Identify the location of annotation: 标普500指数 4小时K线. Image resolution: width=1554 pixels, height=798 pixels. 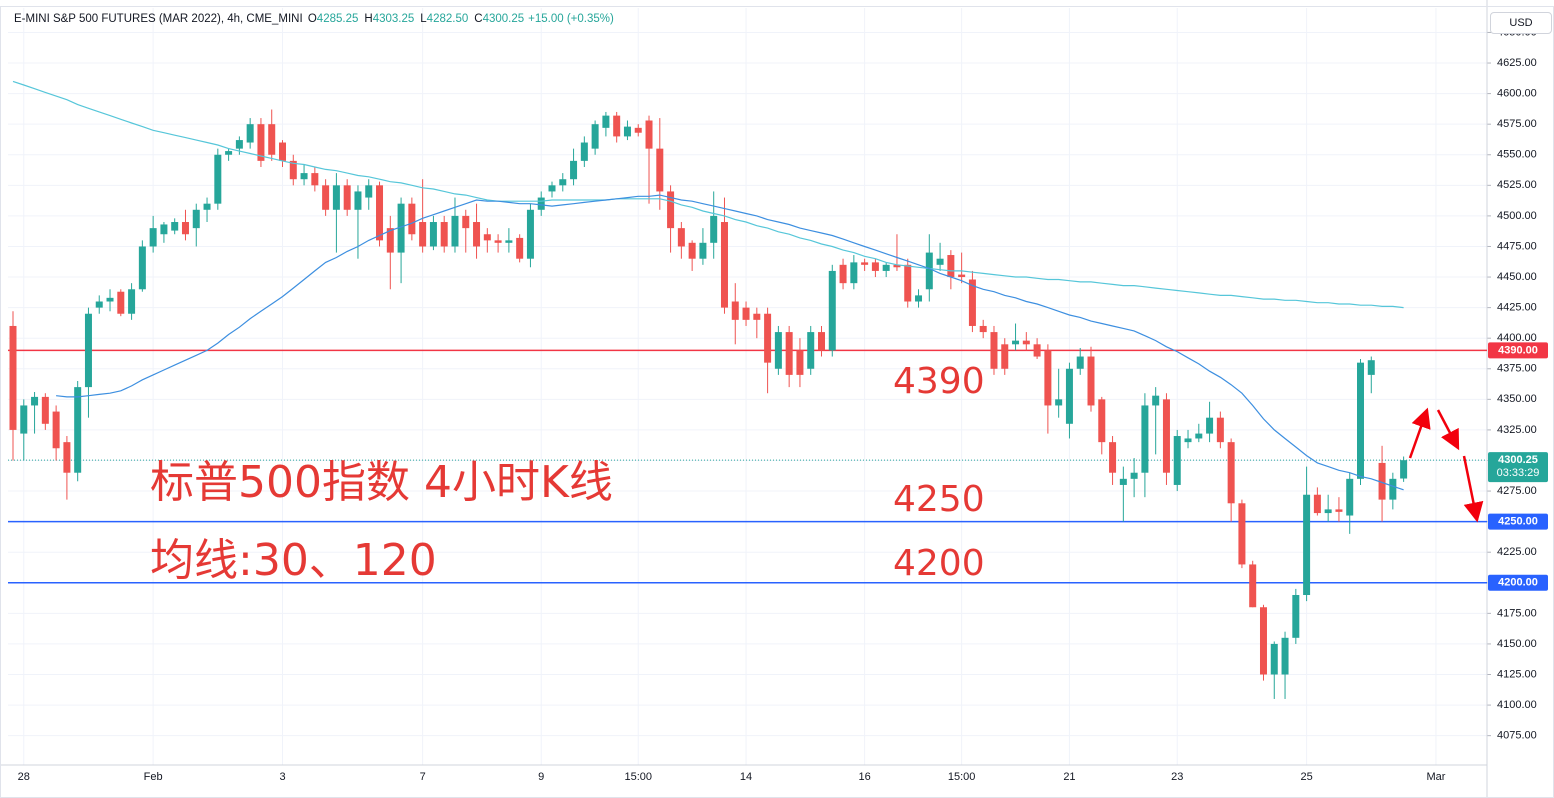
(381, 482).